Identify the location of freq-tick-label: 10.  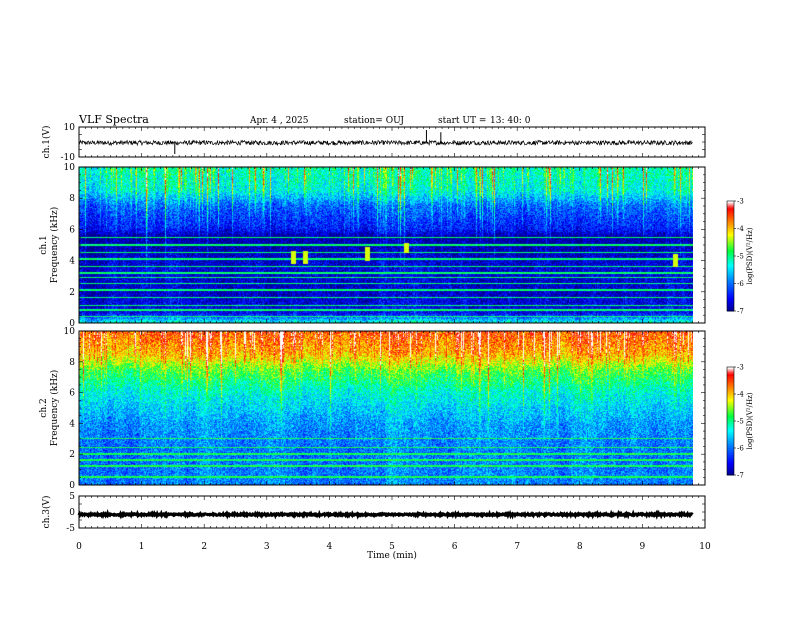
(70, 332).